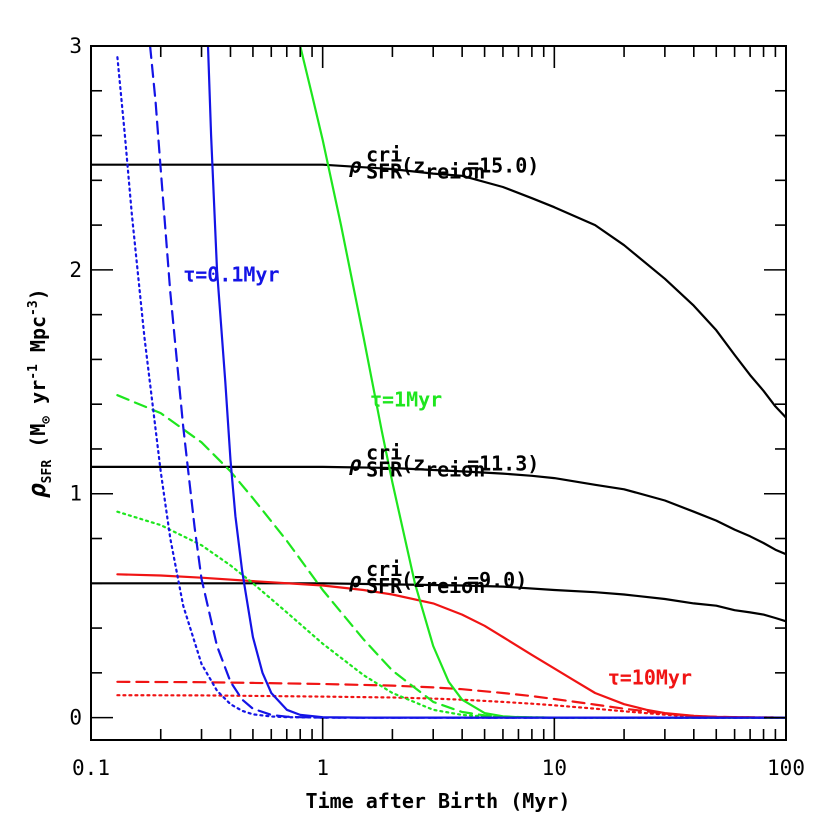 The image size is (830, 830). Describe the element at coordinates (75, 270) in the screenshot. I see `y-tick-label: 2` at that location.